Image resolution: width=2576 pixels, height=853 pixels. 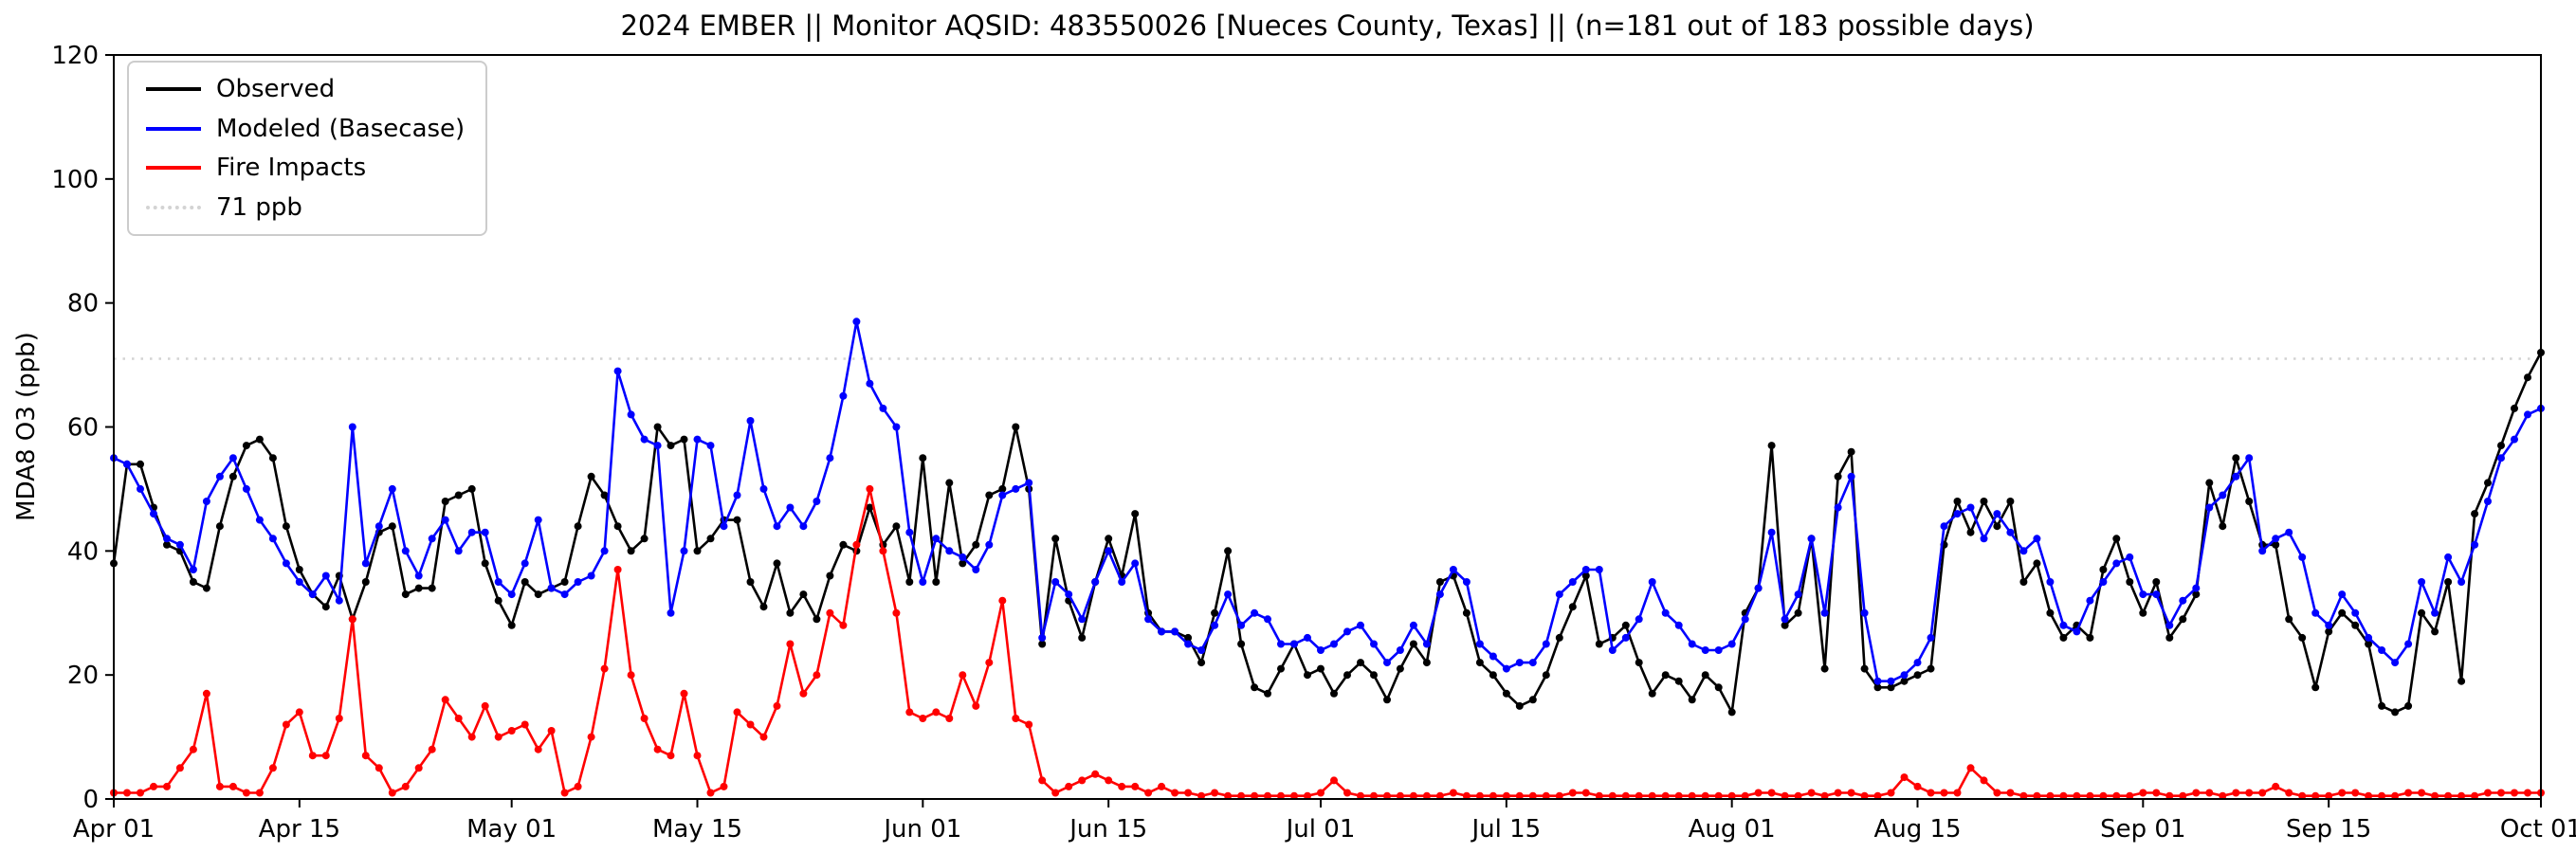 I want to click on threshold-line-swatch, so click(x=173, y=208).